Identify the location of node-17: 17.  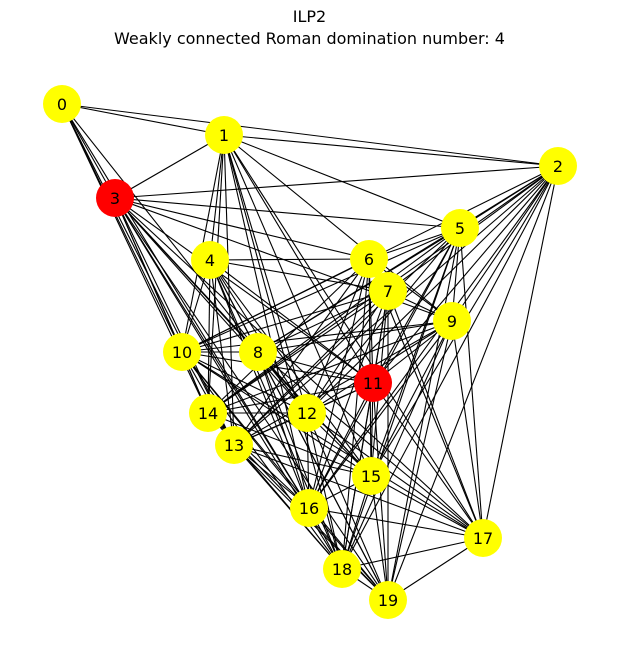
(483, 538).